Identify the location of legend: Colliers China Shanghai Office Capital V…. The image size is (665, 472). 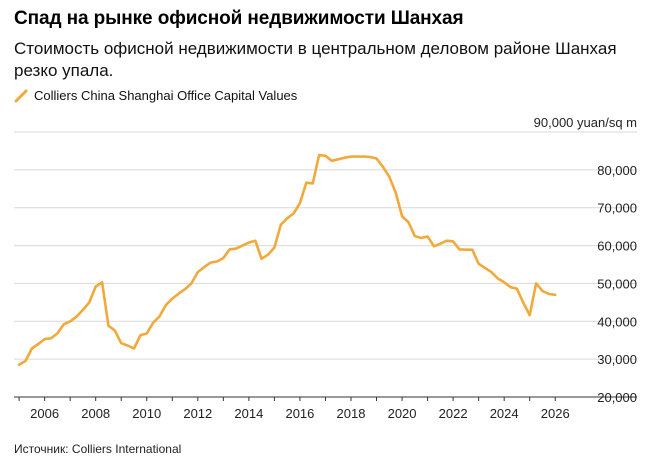
(155, 95).